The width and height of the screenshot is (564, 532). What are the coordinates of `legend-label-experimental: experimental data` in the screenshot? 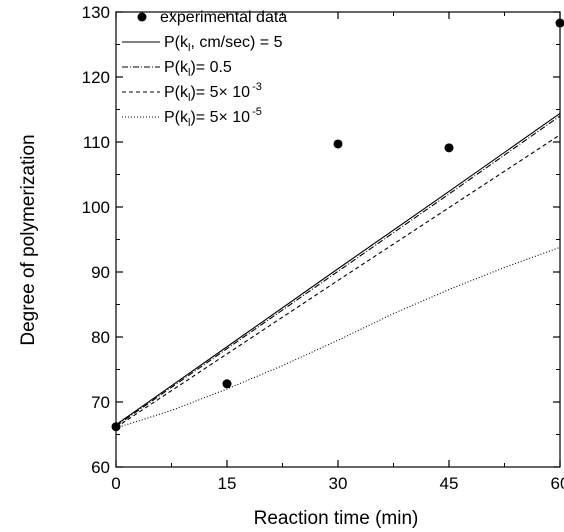 It's located at (223, 17).